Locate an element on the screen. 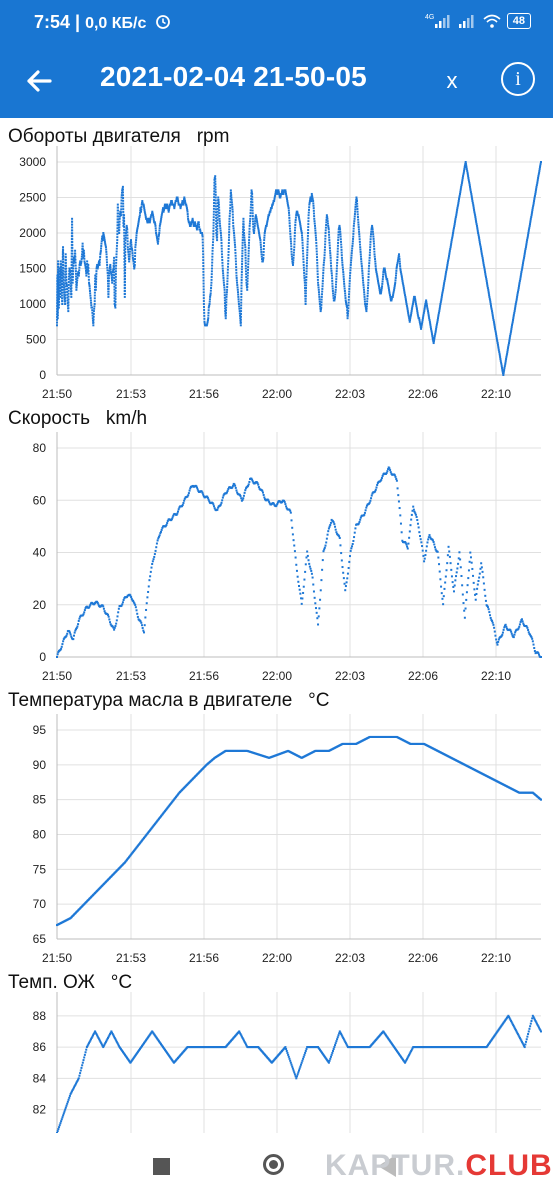 This screenshot has width=553, height=1200. info-button: i is located at coordinates (518, 79).